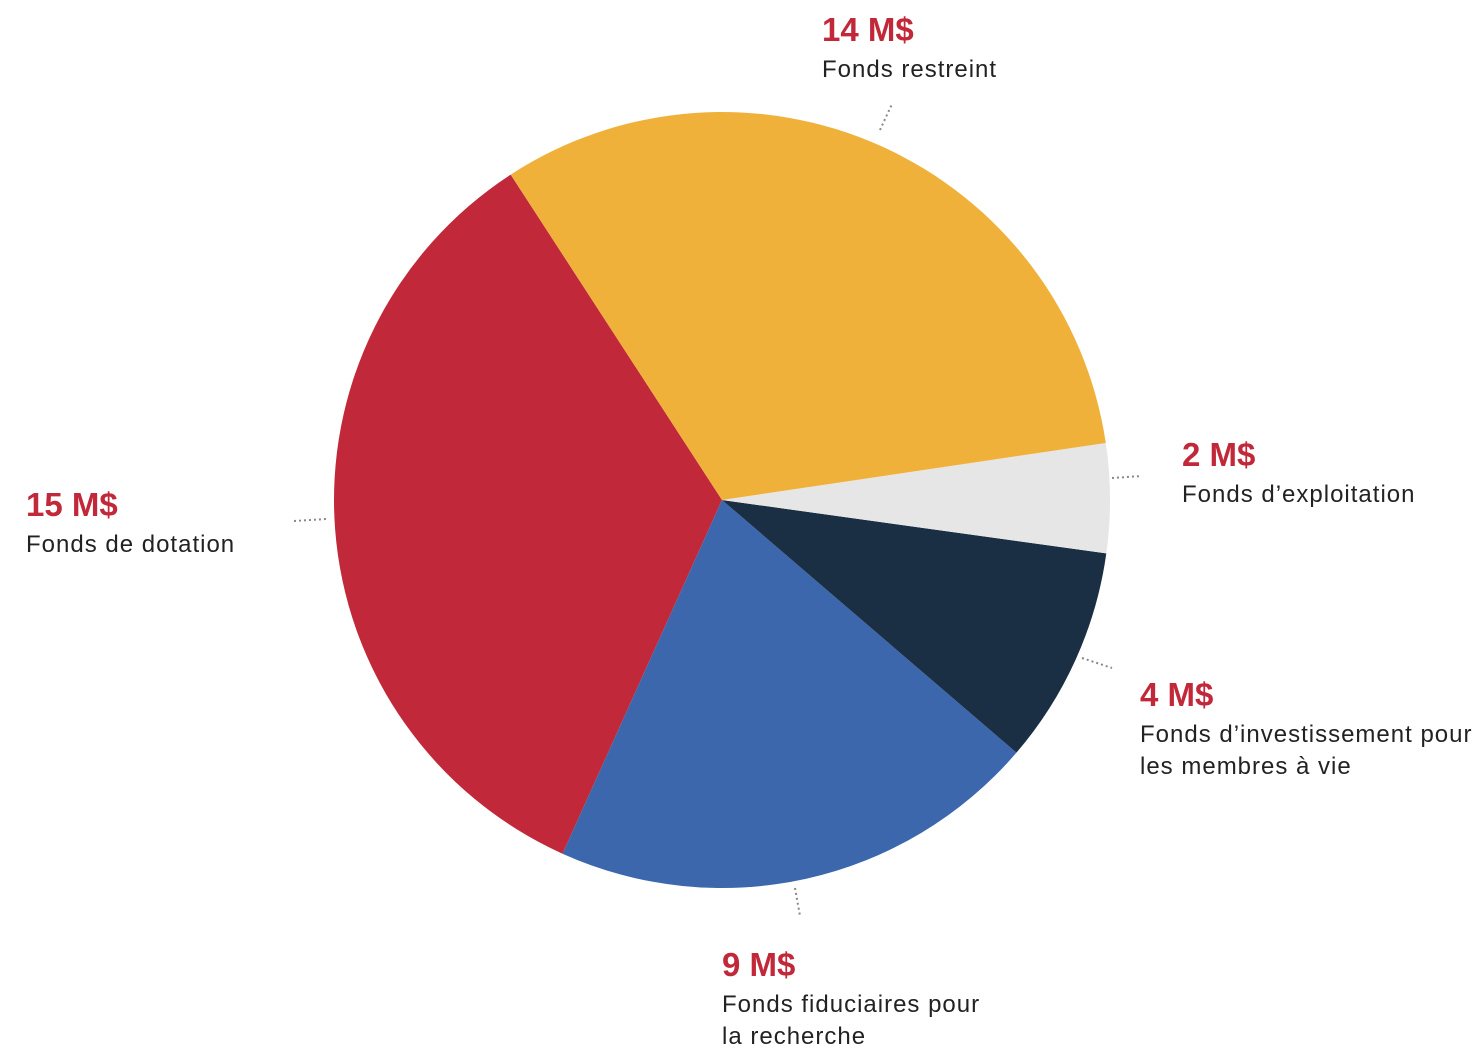 This screenshot has width=1482, height=1048. What do you see at coordinates (851, 1019) in the screenshot?
I see `category-label: Fonds fiduciaires pour la recherche` at bounding box center [851, 1019].